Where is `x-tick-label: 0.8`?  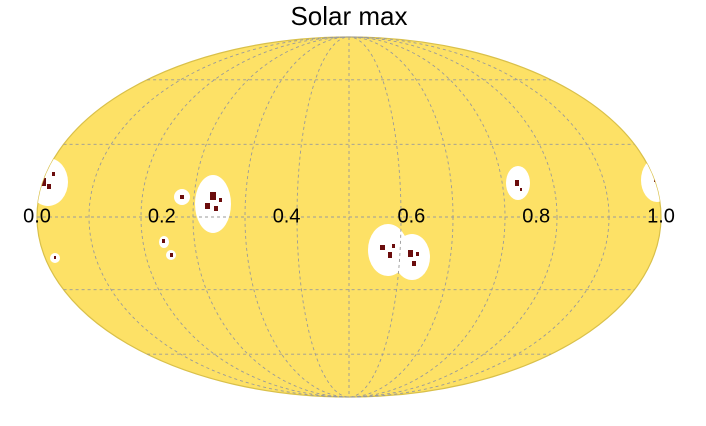
x-tick-label: 0.8 is located at coordinates (536, 216).